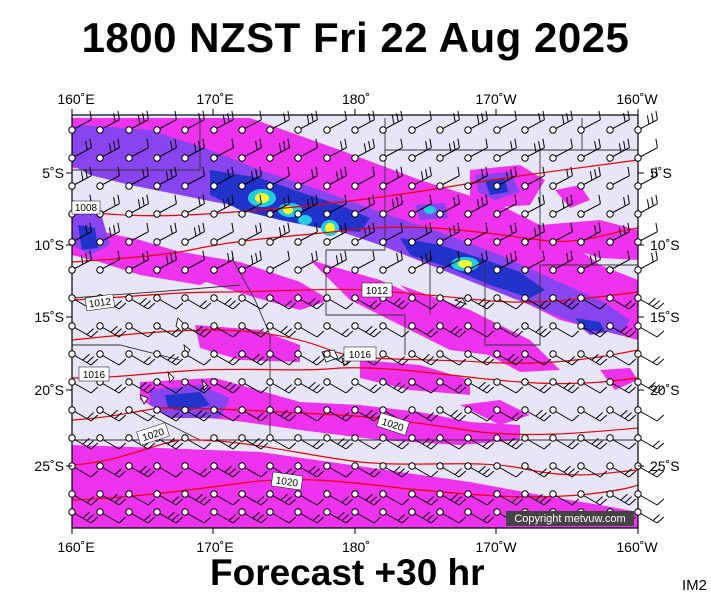 The height and width of the screenshot is (600, 711). What do you see at coordinates (665, 245) in the screenshot?
I see `lat-label-right-10s: 10˚S` at bounding box center [665, 245].